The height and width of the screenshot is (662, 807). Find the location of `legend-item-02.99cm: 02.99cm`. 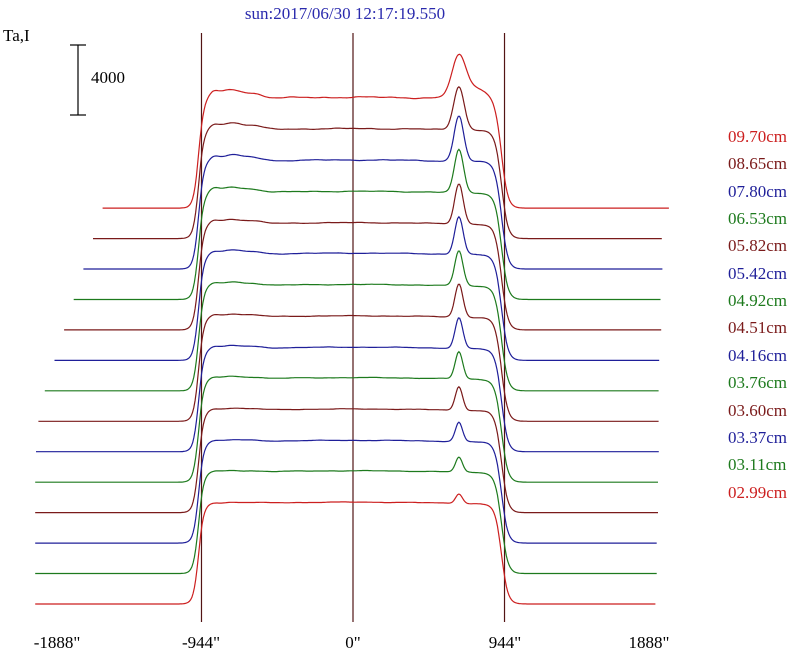

legend-item-02.99cm: 02.99cm is located at coordinates (758, 492).